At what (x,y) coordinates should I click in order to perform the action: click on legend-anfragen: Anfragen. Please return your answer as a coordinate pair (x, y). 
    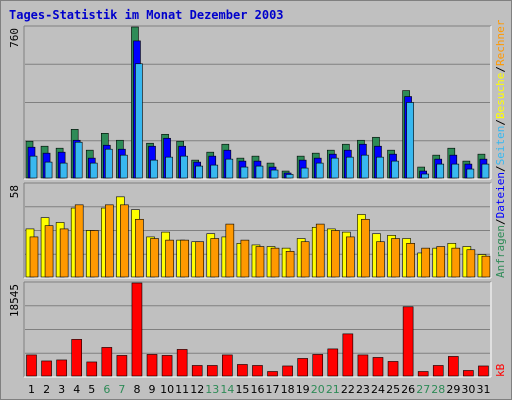
    Looking at the image, I should click on (500, 251).